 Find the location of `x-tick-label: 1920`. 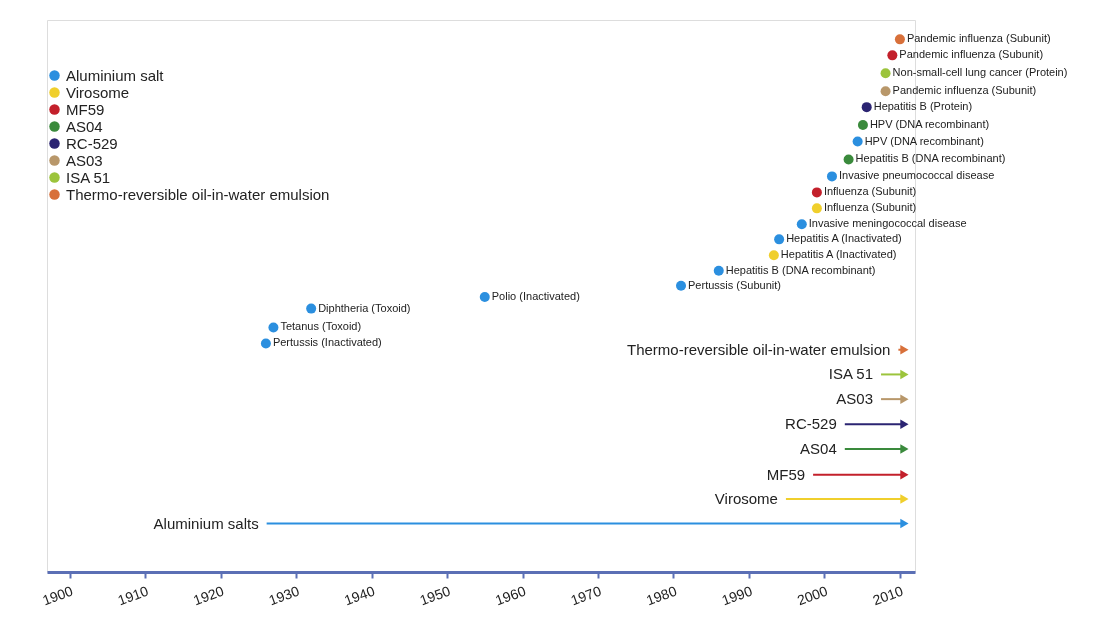

x-tick-label: 1920 is located at coordinates (209, 595).